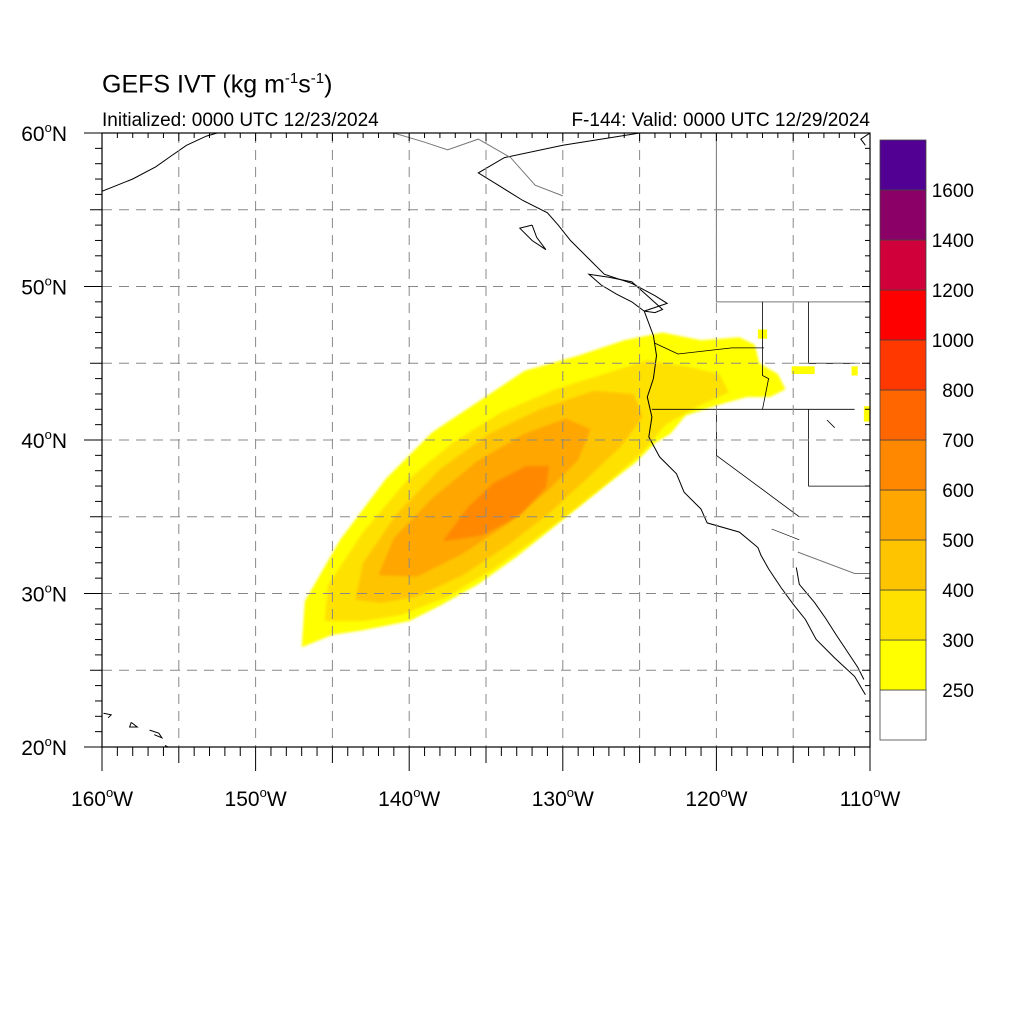 The height and width of the screenshot is (1024, 1024). What do you see at coordinates (44, 594) in the screenshot?
I see `lat-label: 30oN` at bounding box center [44, 594].